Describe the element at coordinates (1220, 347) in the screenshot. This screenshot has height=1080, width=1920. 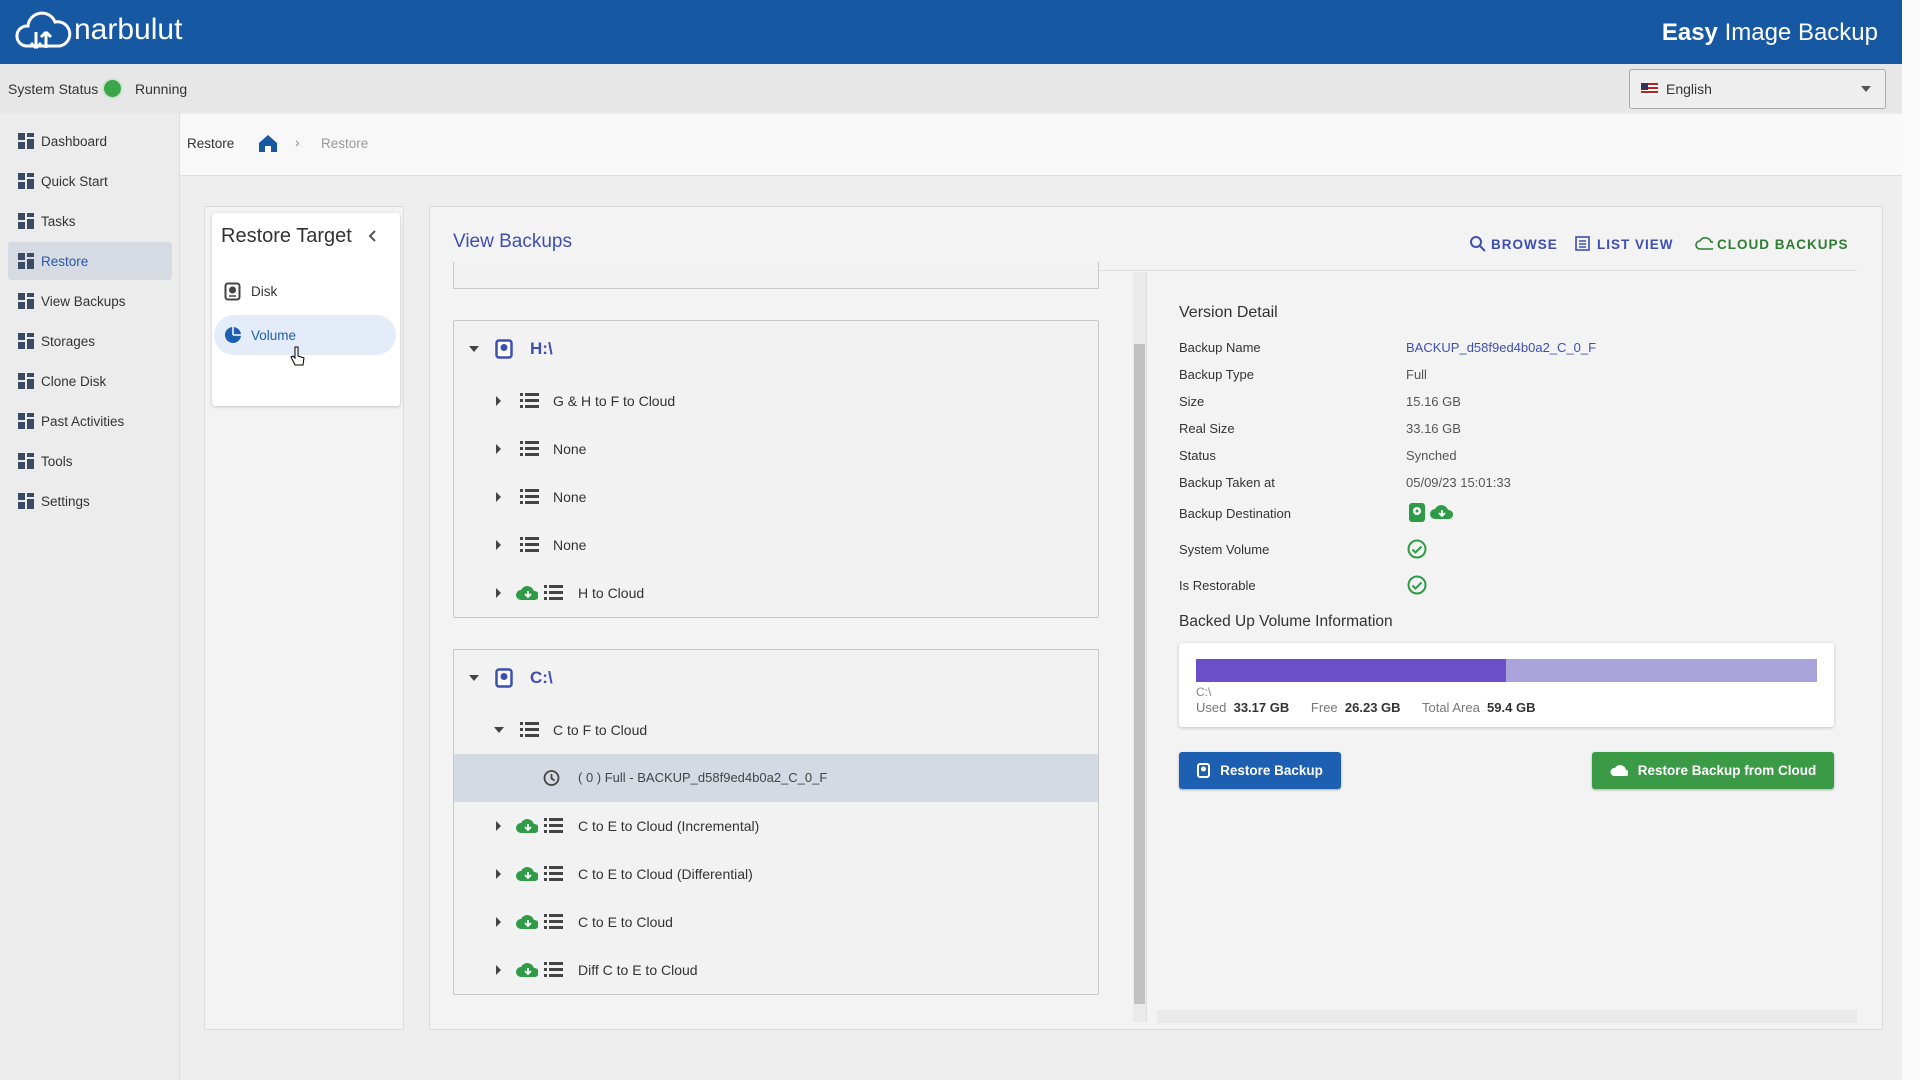
I see `field-label: Backup Name` at that location.